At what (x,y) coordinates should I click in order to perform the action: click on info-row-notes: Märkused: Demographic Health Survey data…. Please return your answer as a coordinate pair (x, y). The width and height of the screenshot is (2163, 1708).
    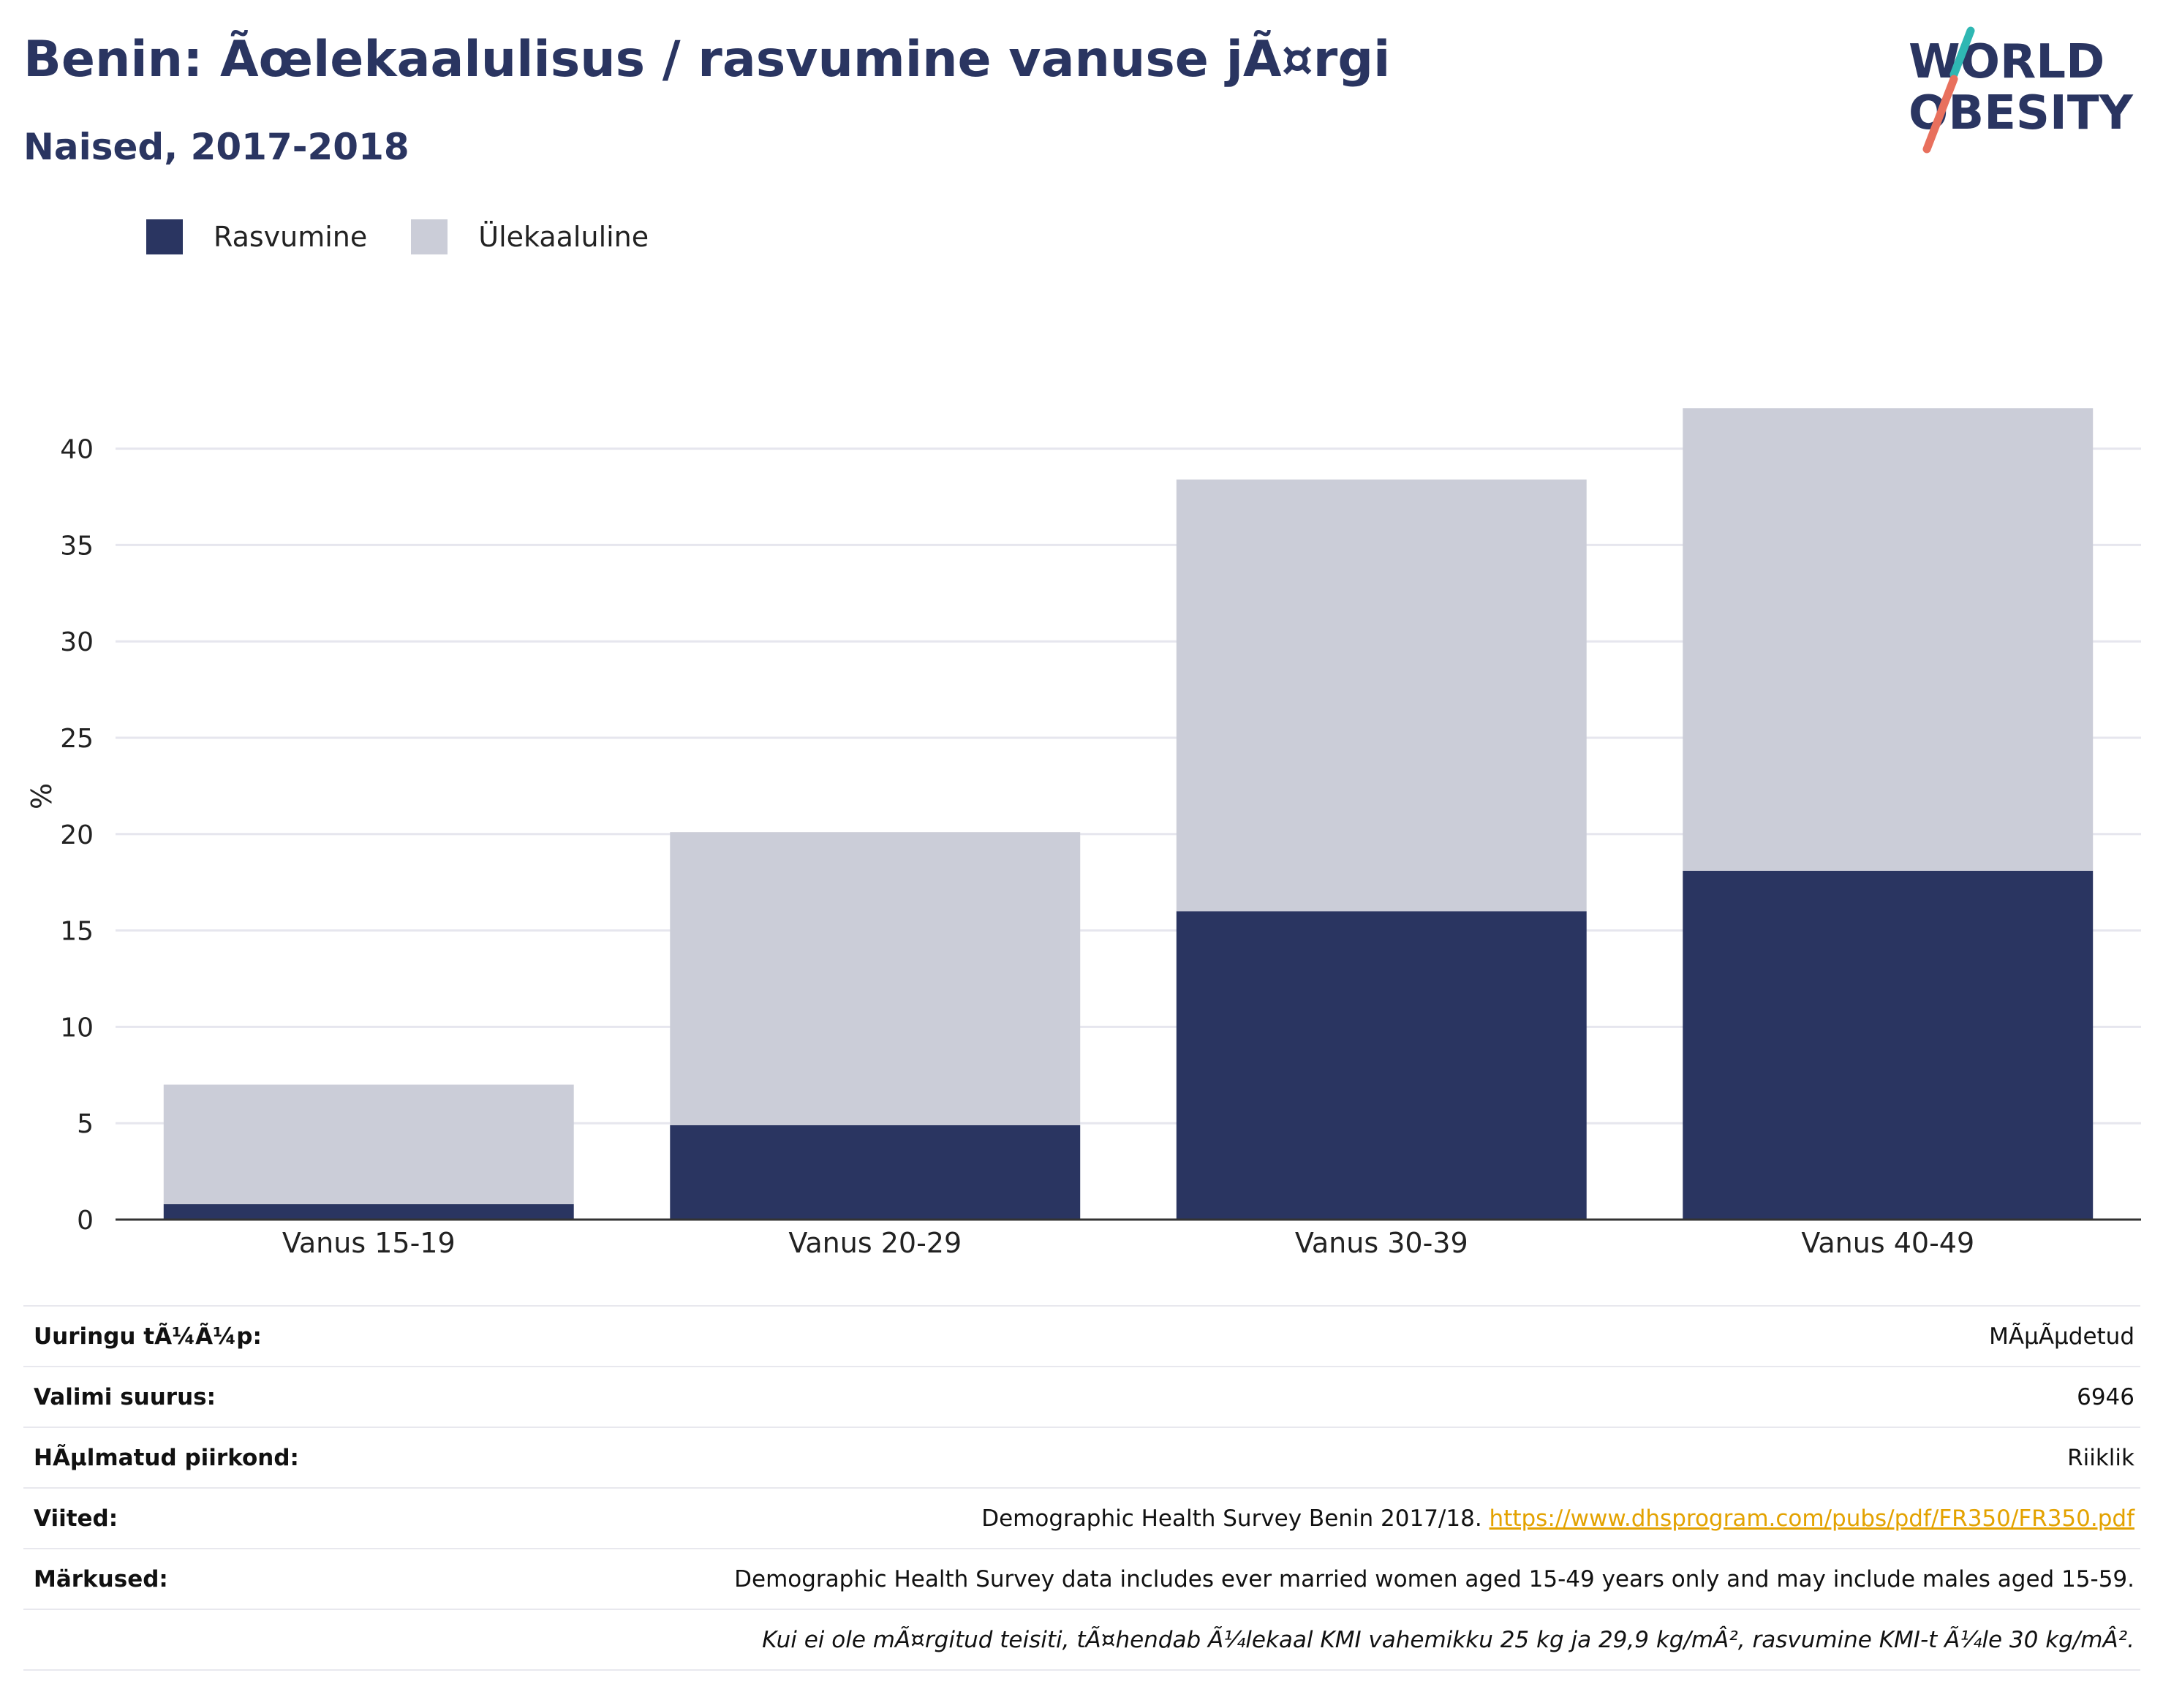
    Looking at the image, I should click on (1081, 1578).